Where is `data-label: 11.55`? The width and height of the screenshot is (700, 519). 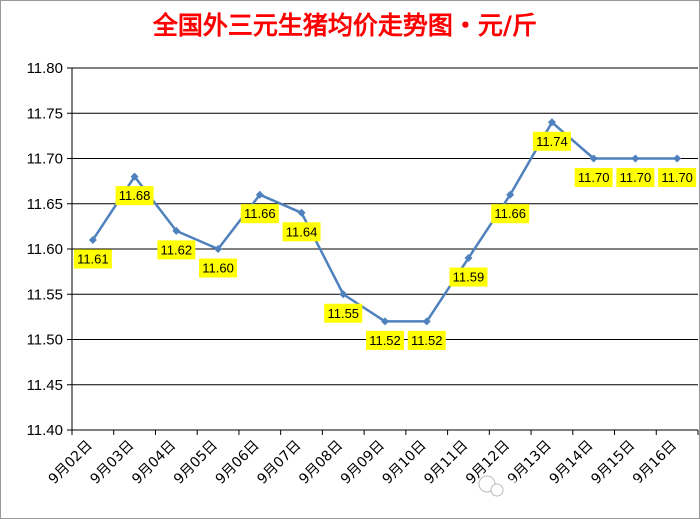
data-label: 11.55 is located at coordinates (343, 313).